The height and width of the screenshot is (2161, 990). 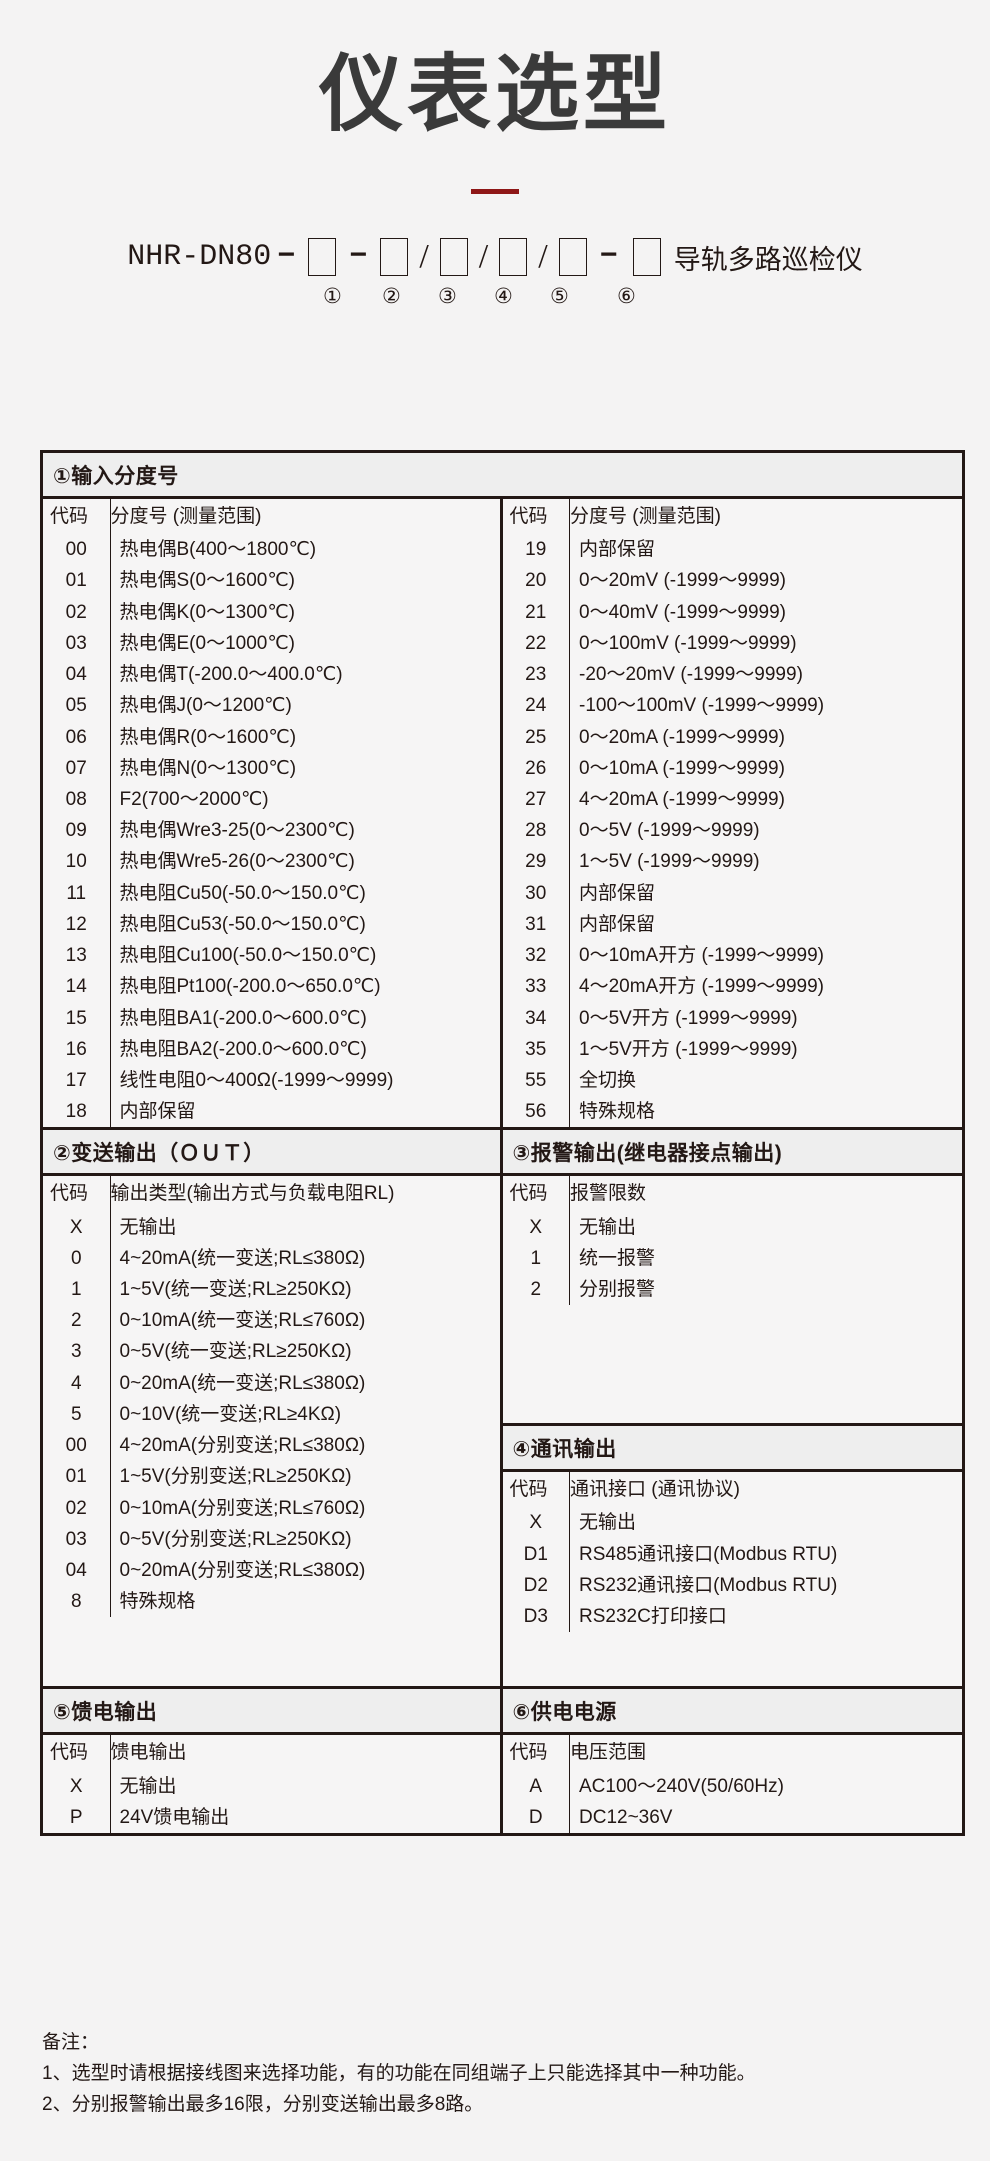 I want to click on row-code: 3, so click(x=77, y=1352).